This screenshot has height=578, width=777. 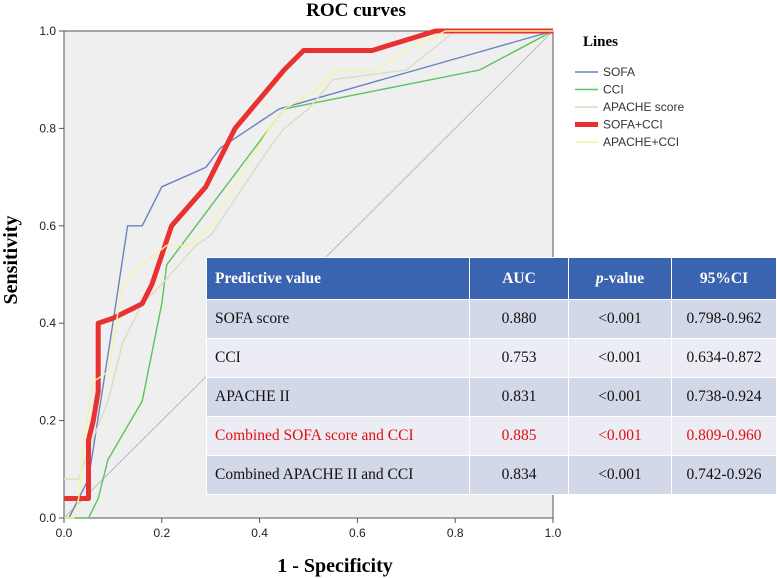 I want to click on row-auc: 0.880, so click(x=519, y=319).